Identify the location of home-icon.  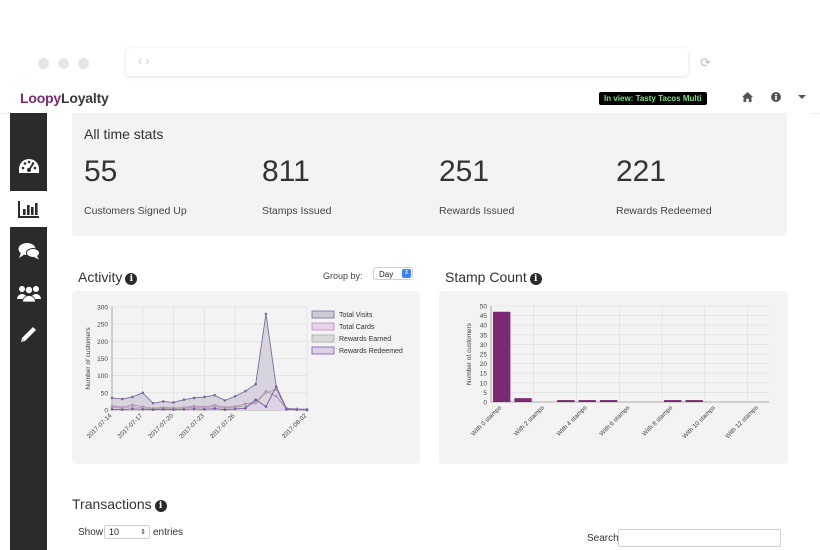
(747, 98).